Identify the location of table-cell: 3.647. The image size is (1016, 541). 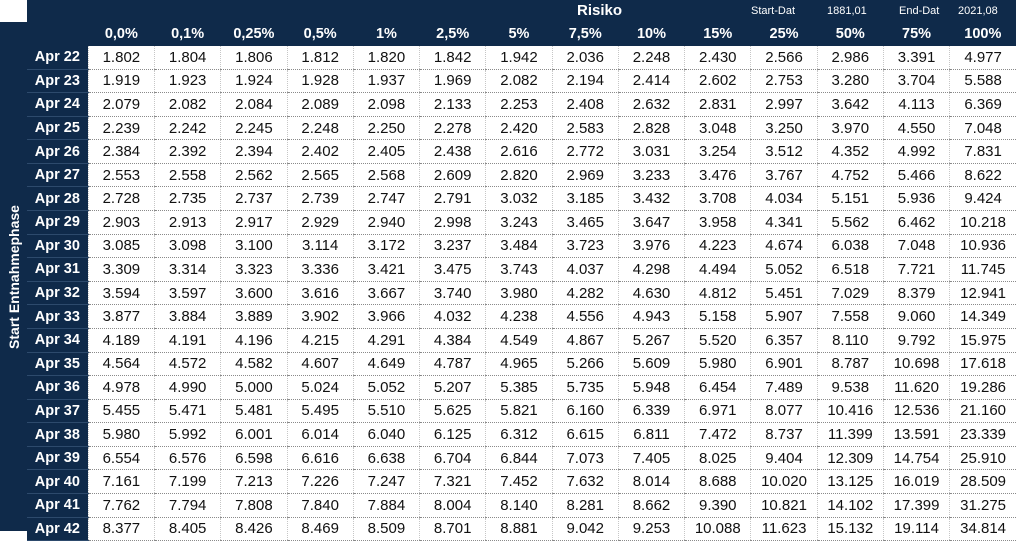
(651, 222).